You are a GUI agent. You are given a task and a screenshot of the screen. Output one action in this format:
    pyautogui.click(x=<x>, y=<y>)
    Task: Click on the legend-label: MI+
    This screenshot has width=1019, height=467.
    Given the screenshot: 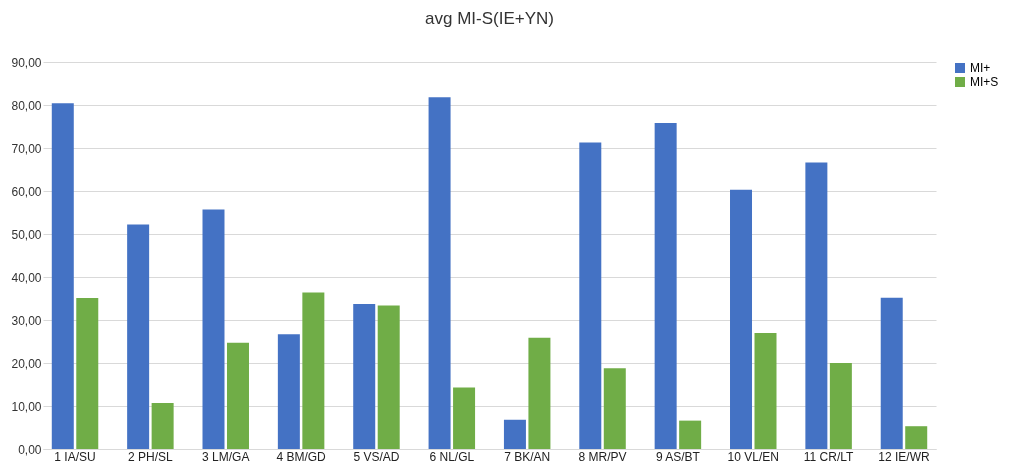 What is the action you would take?
    pyautogui.click(x=980, y=68)
    